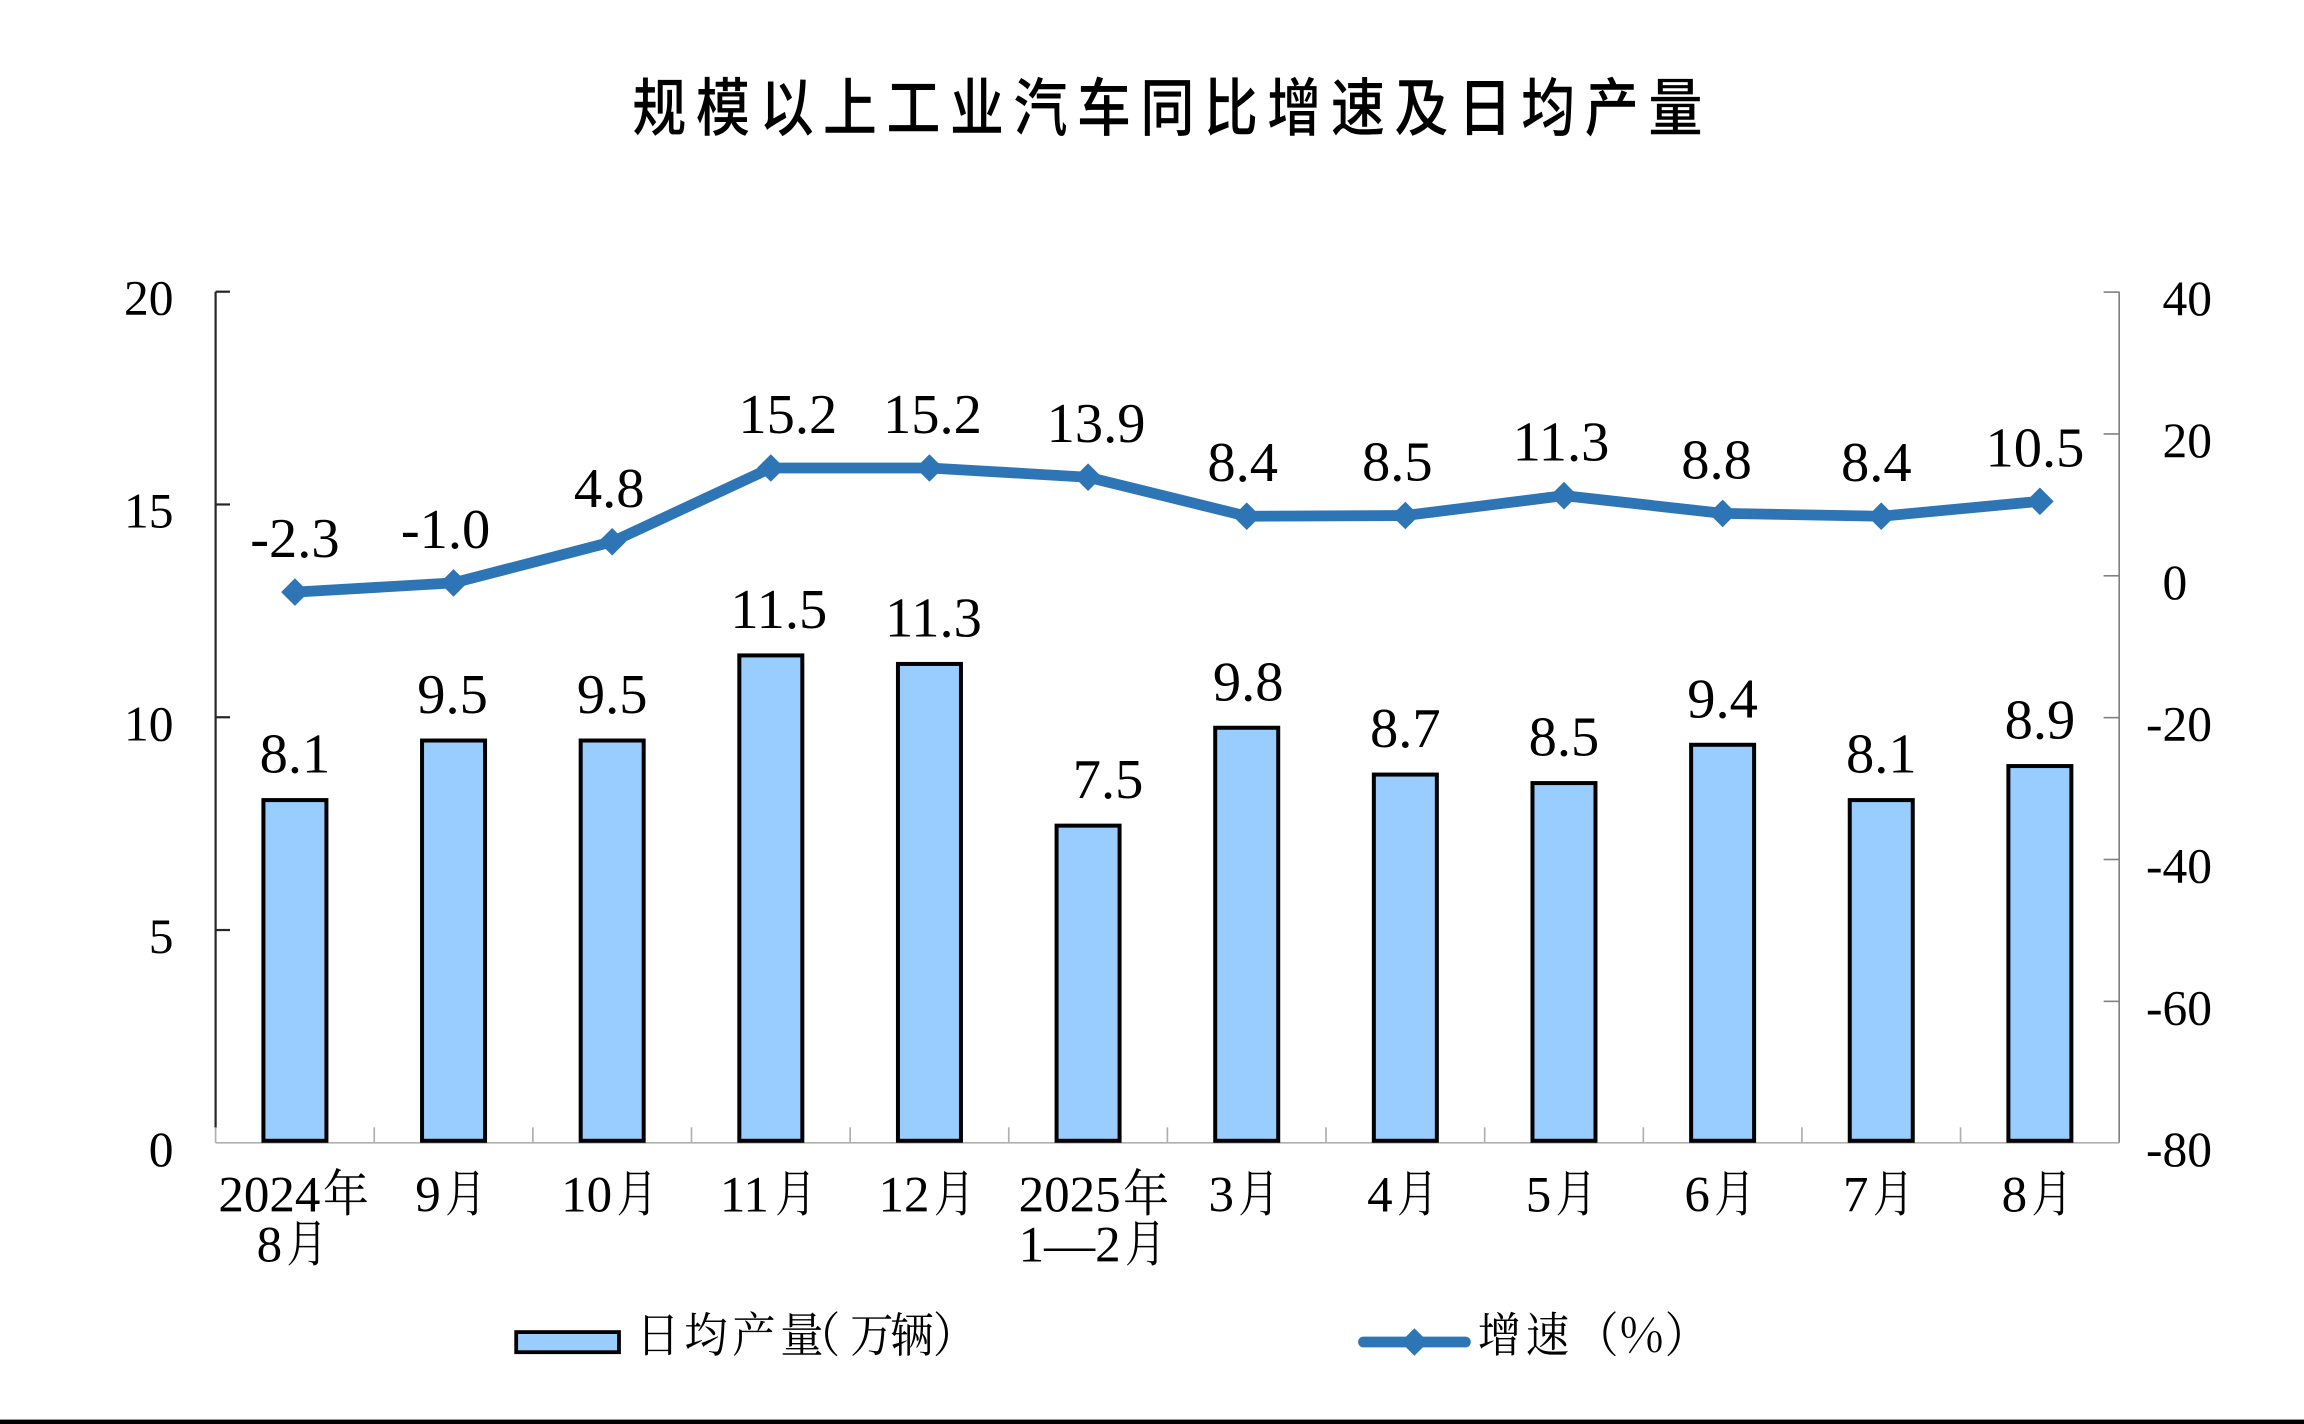 This screenshot has width=2304, height=1424. What do you see at coordinates (1221, 1196) in the screenshot?
I see `svg-text: 3` at bounding box center [1221, 1196].